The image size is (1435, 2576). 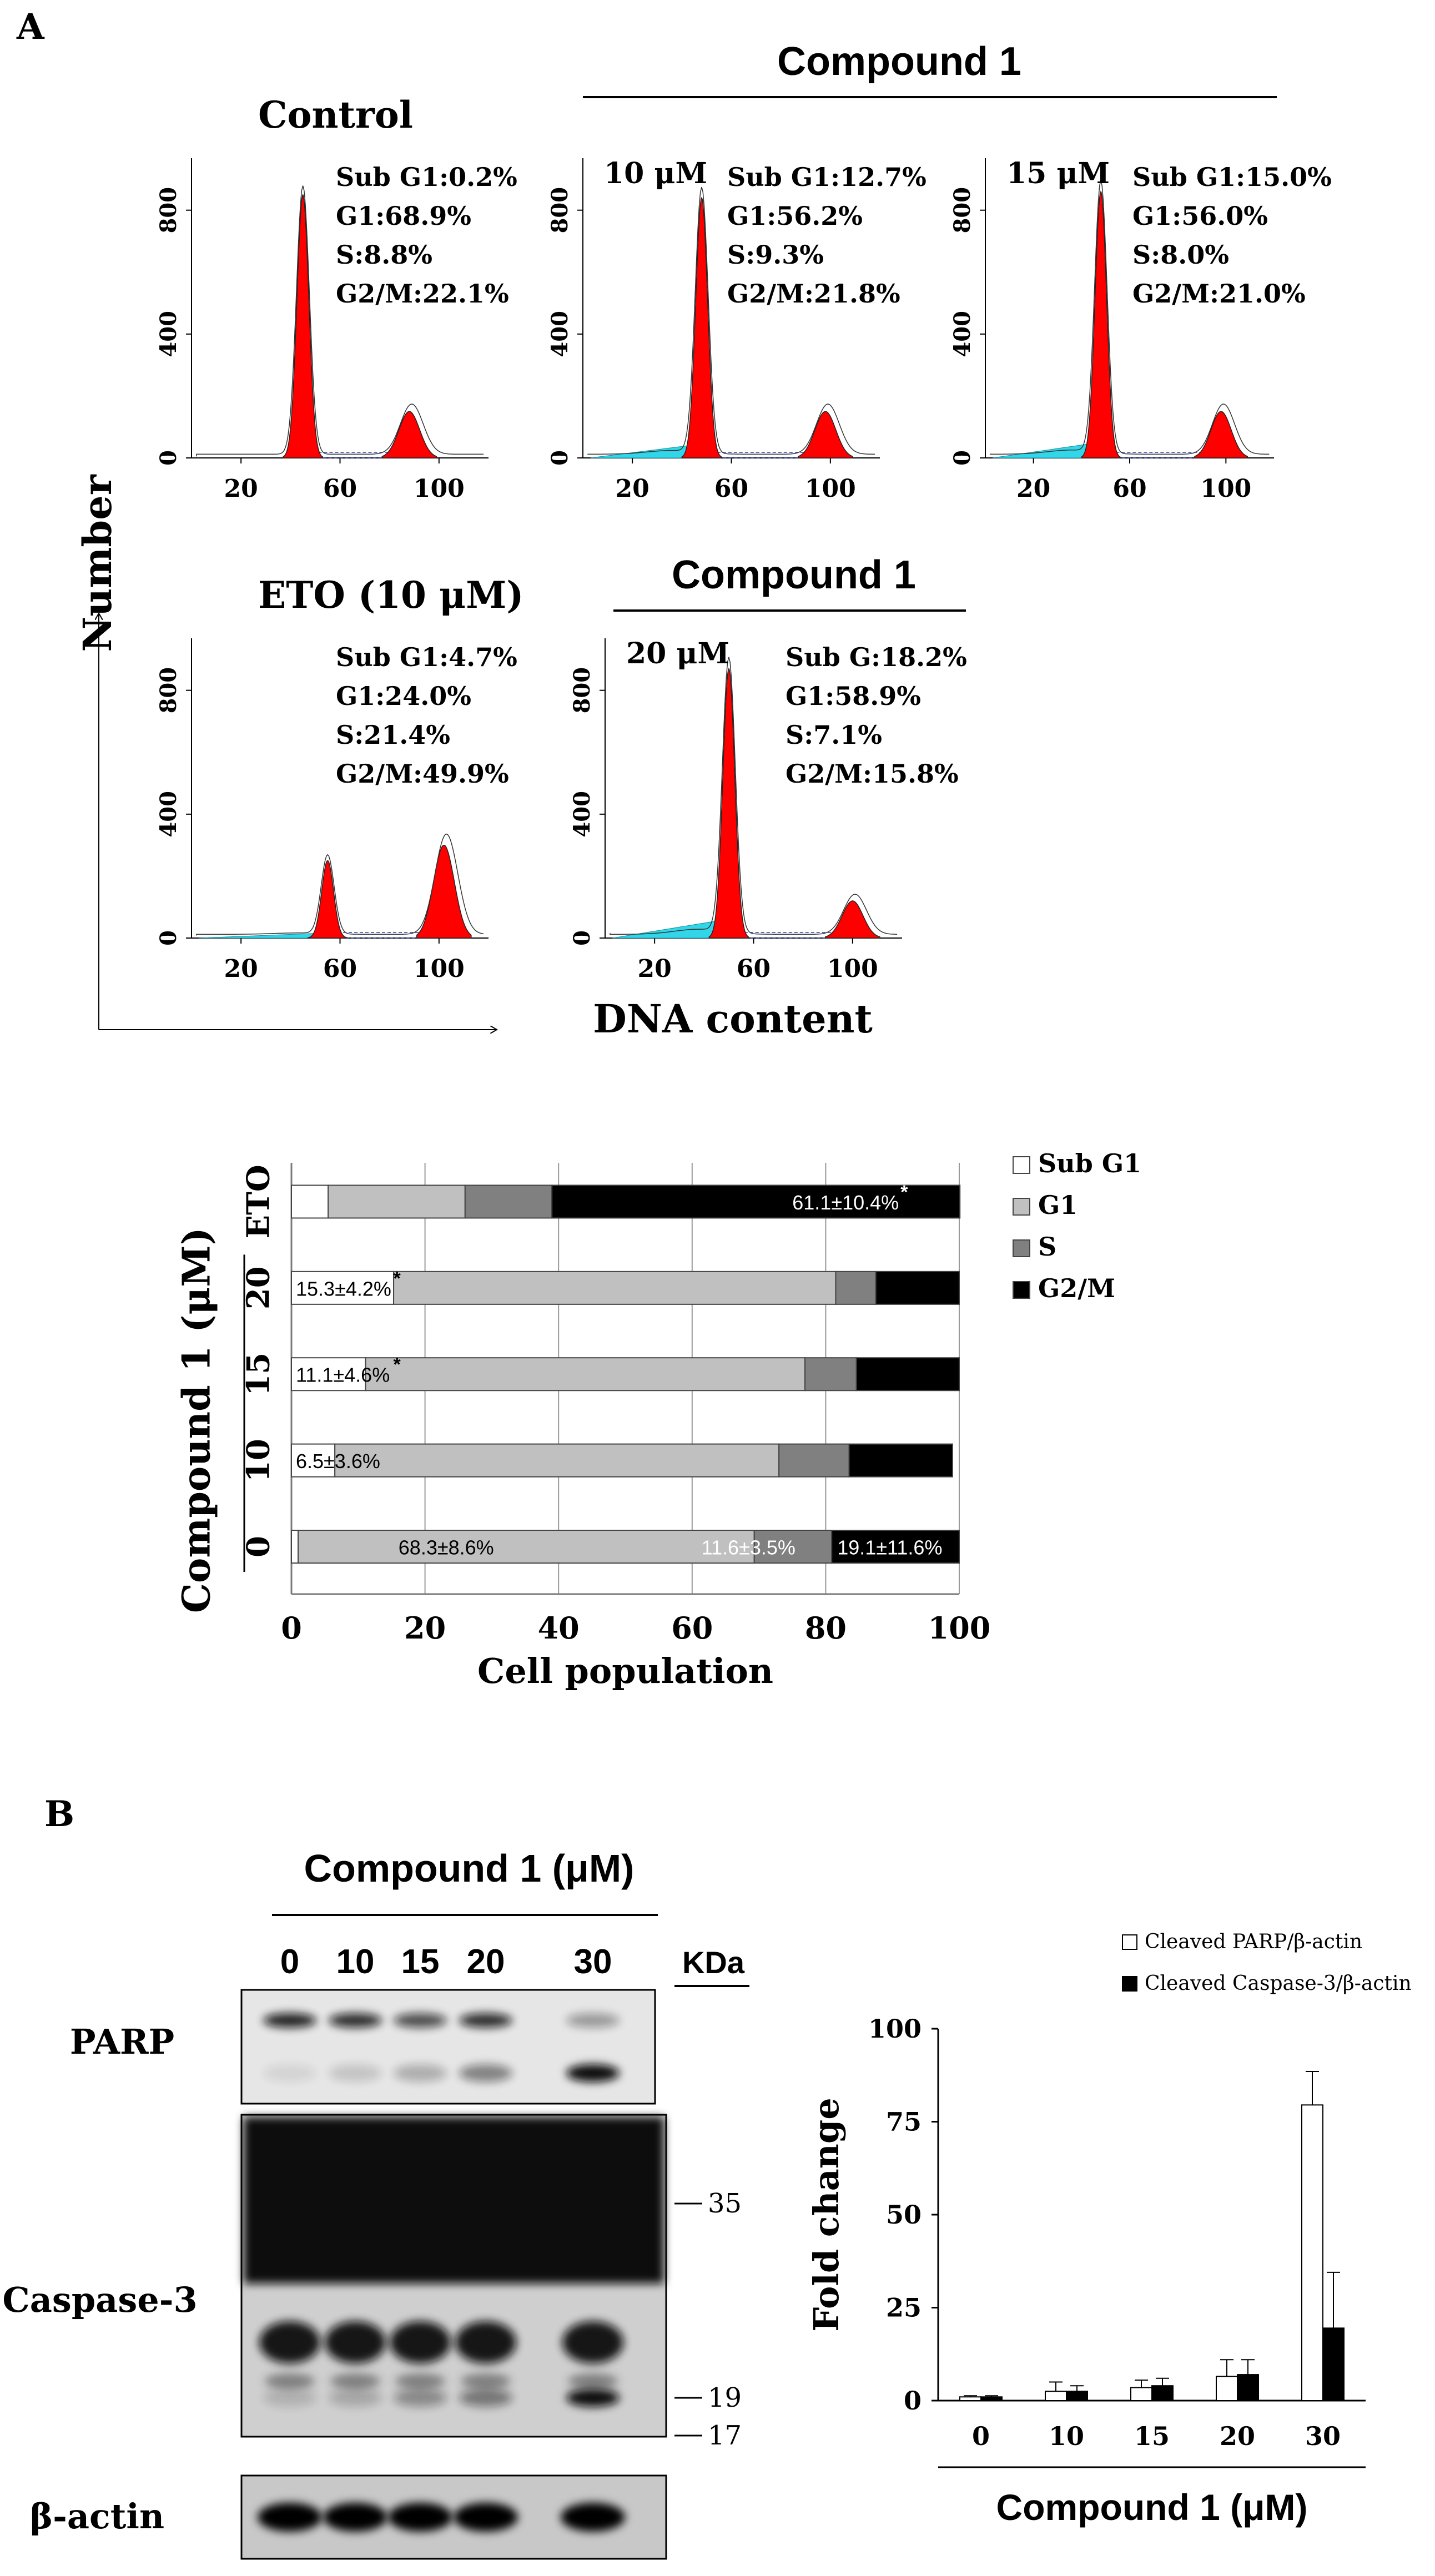 I want to click on histogram-concentration: 20 μM, so click(x=677, y=654).